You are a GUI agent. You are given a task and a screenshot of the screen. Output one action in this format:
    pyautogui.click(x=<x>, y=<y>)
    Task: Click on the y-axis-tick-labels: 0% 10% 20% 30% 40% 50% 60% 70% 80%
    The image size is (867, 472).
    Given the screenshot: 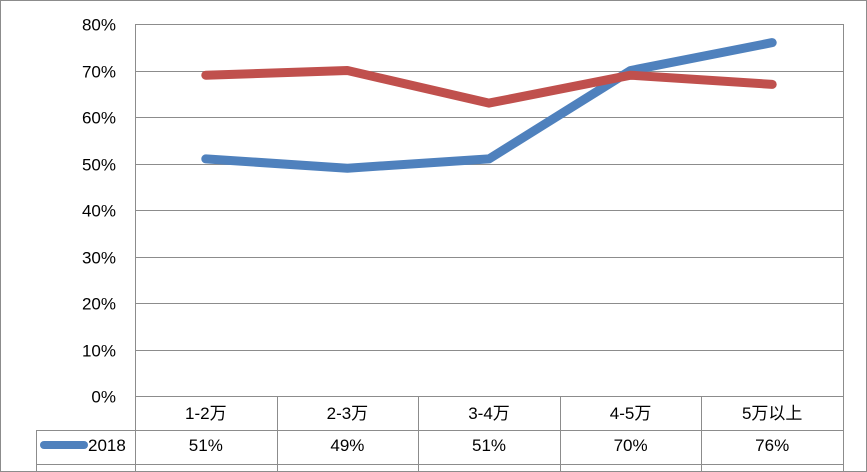 What is the action you would take?
    pyautogui.click(x=99, y=211)
    